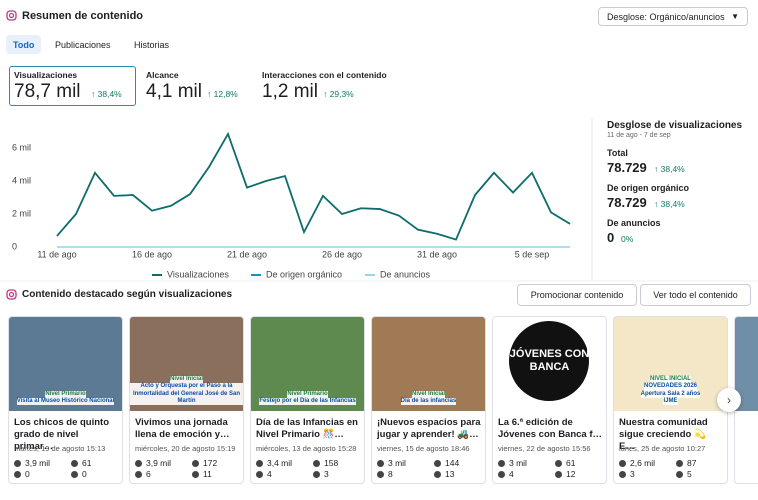 The image size is (758, 500). Describe the element at coordinates (153, 463) in the screenshot. I see `stat: 3,9 mil` at that location.